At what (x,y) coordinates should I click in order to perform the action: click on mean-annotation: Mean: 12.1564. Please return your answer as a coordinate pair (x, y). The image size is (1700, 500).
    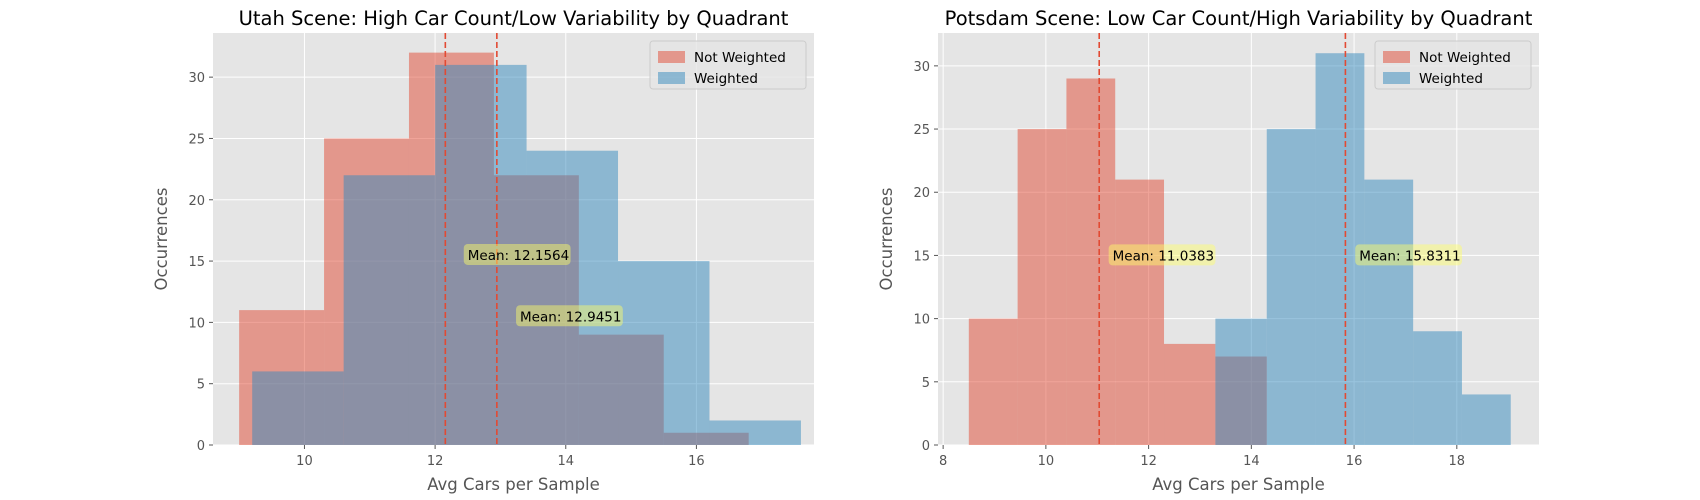
    Looking at the image, I should click on (518, 256).